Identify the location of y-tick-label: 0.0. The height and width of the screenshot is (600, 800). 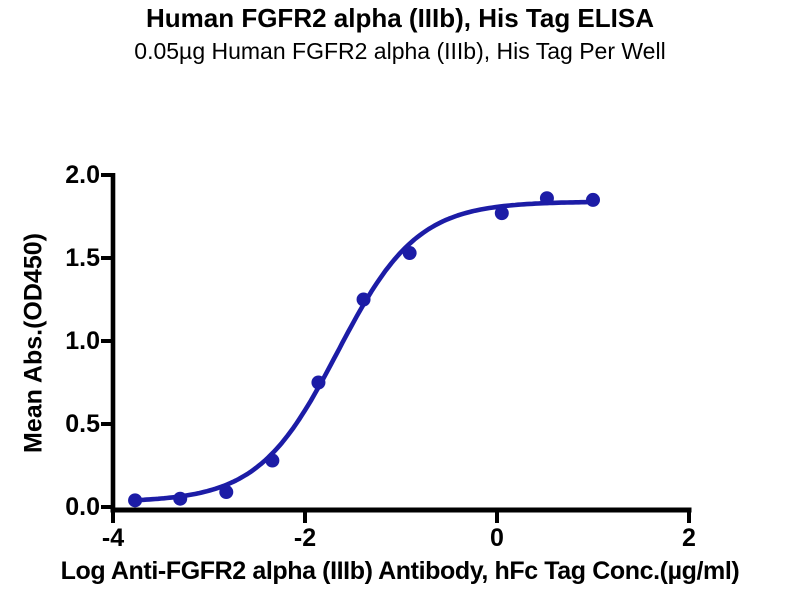
(82, 507).